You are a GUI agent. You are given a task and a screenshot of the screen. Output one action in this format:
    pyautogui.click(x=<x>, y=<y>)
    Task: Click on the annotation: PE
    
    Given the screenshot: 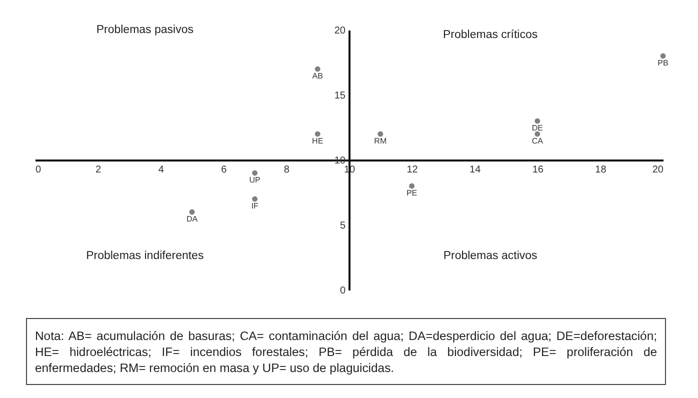 What is the action you would take?
    pyautogui.click(x=412, y=193)
    